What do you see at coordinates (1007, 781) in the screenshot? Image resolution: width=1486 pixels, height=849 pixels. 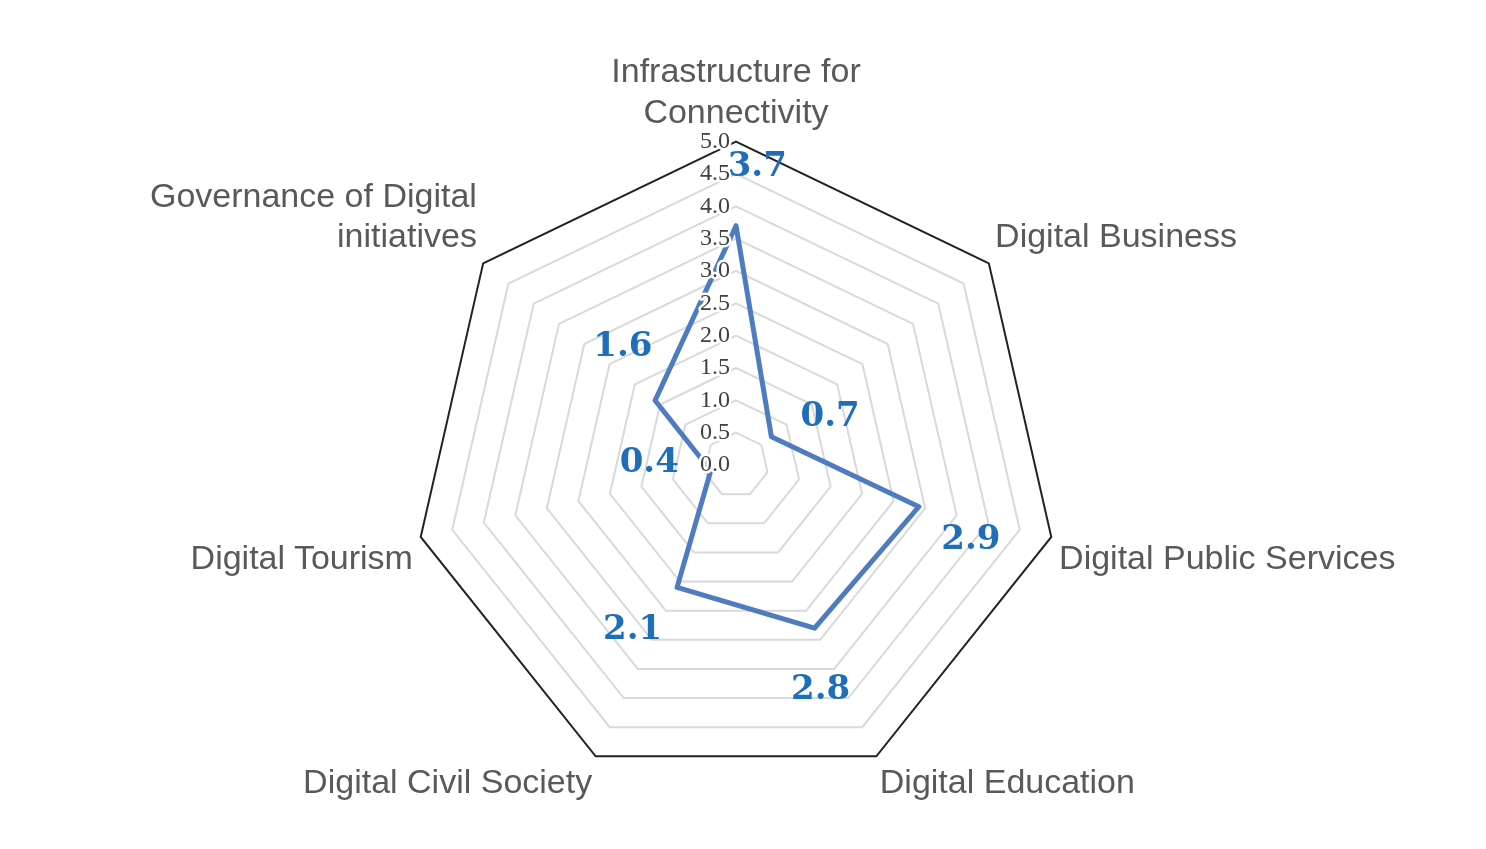 I see `spoke-label: Digital Education` at bounding box center [1007, 781].